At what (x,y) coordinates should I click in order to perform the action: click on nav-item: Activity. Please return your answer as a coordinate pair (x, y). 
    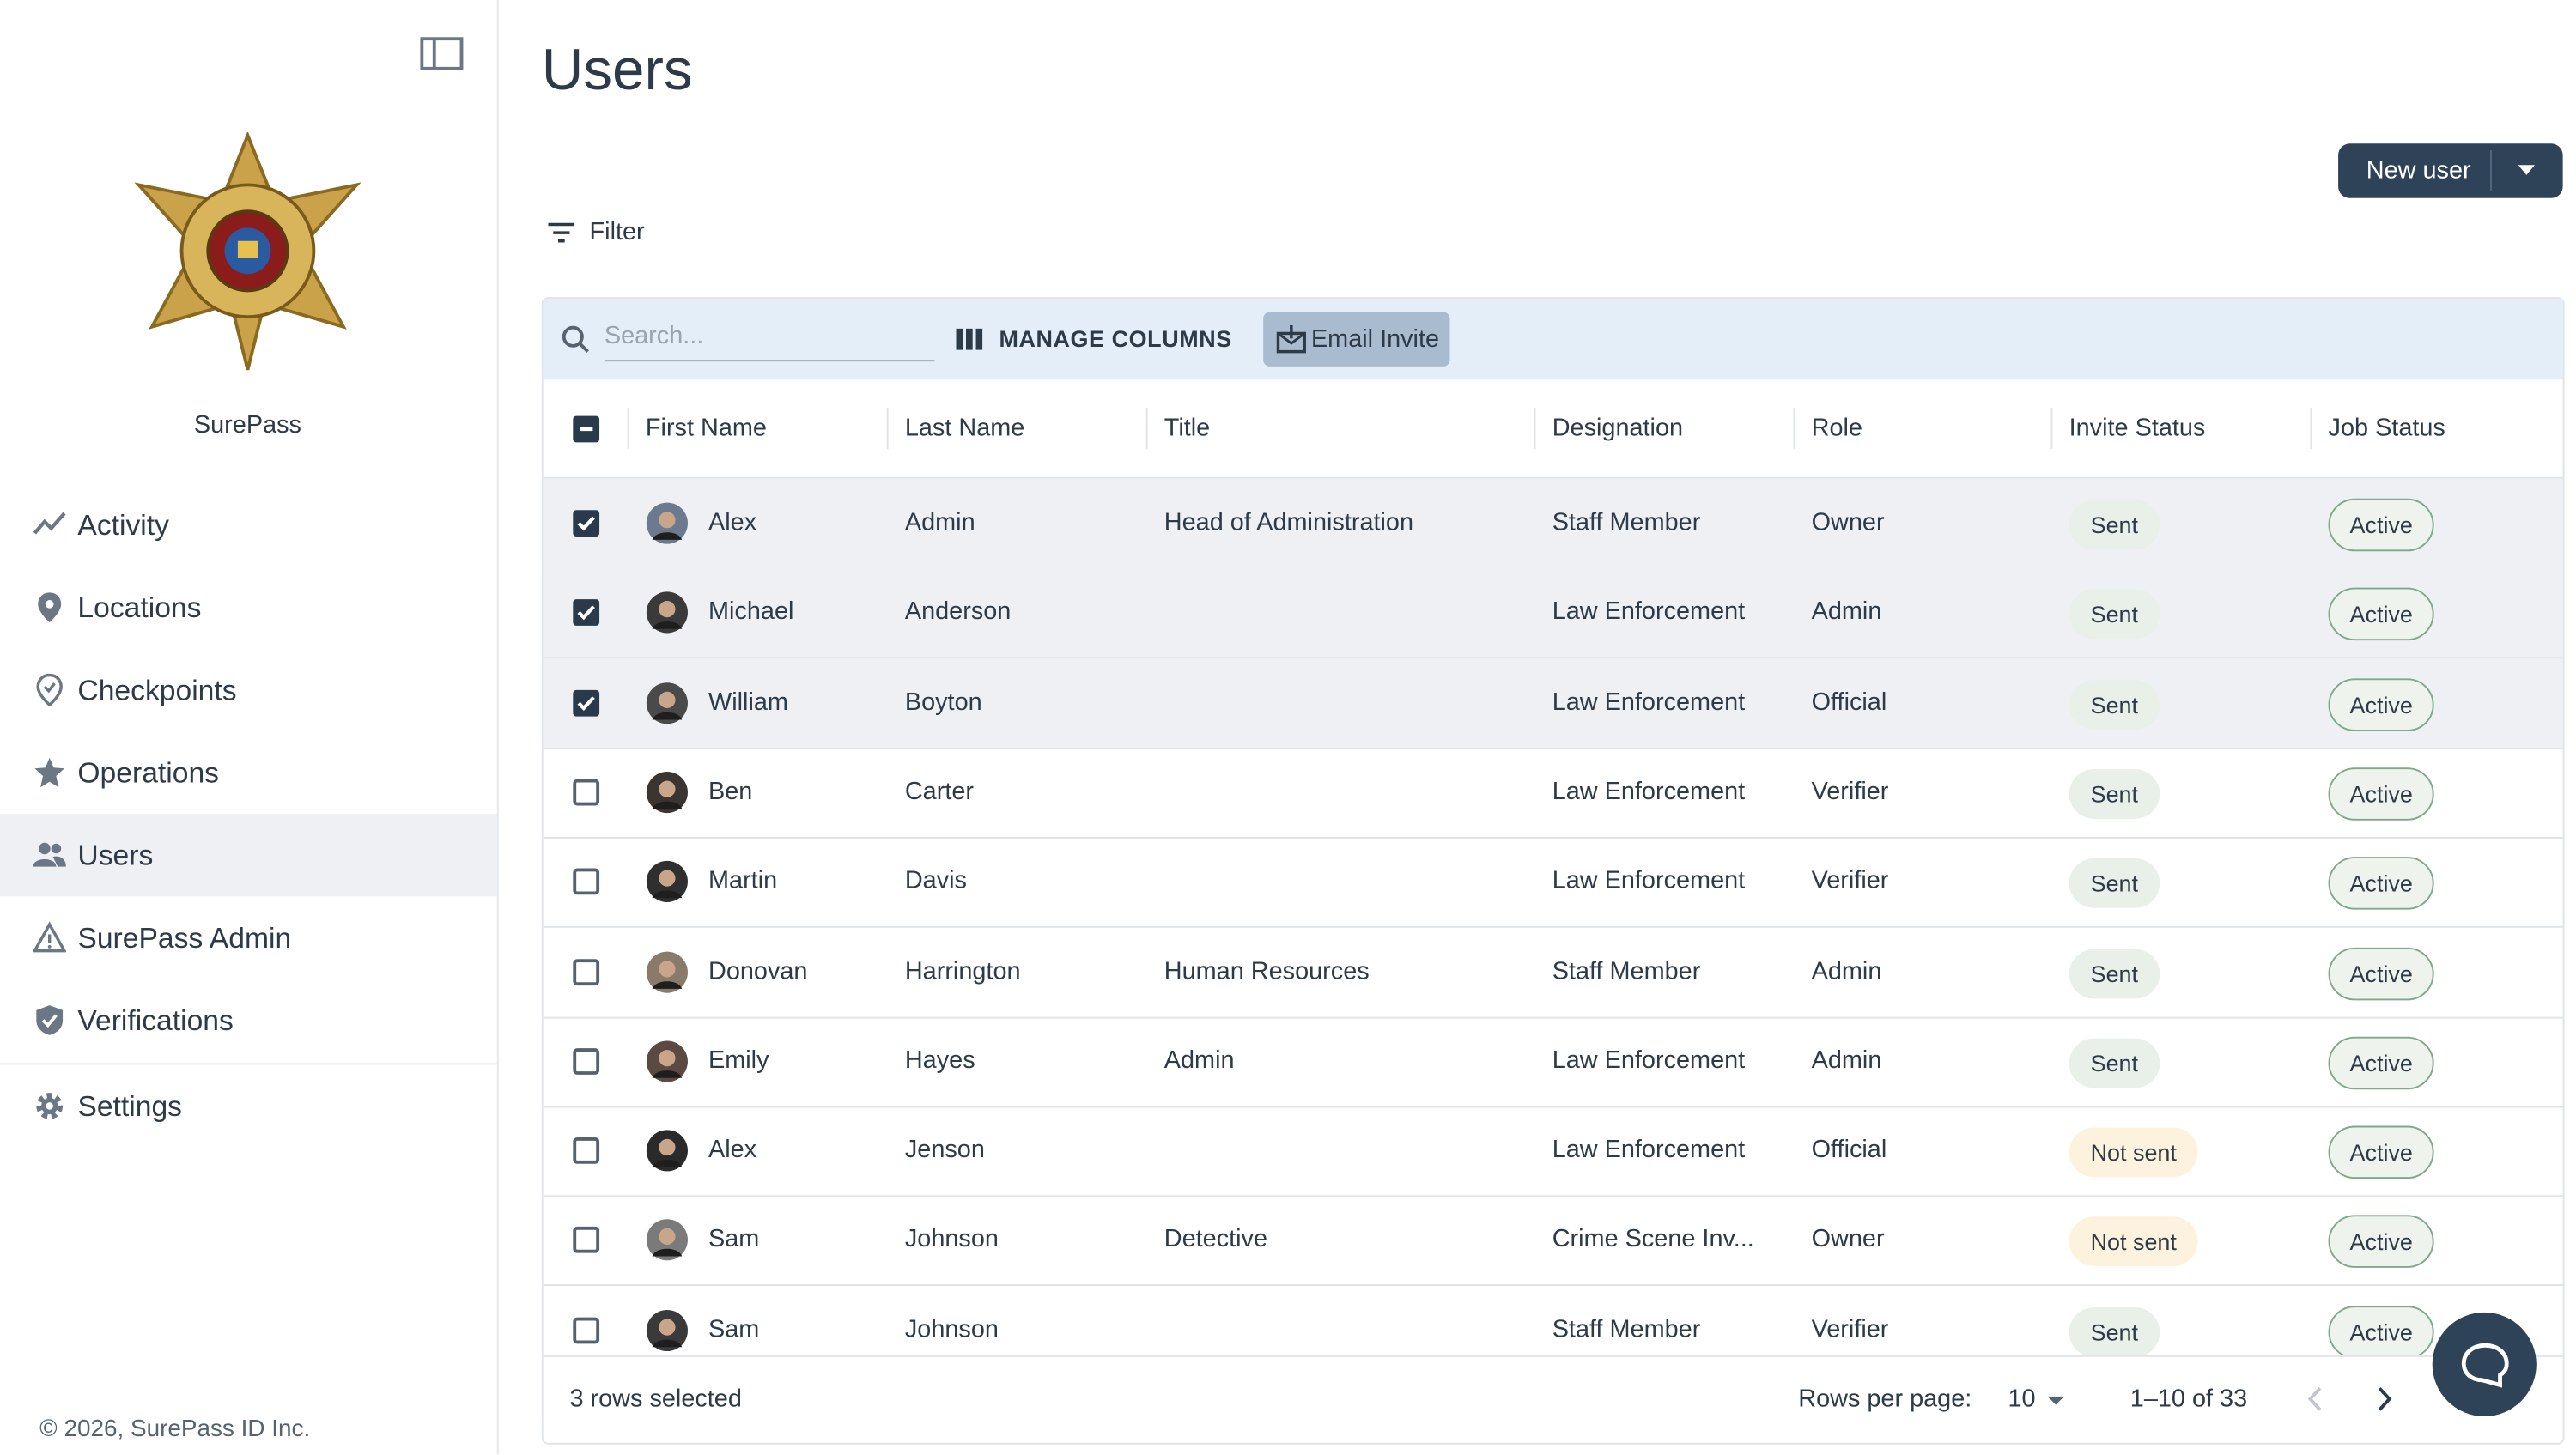
    Looking at the image, I should click on (249, 524).